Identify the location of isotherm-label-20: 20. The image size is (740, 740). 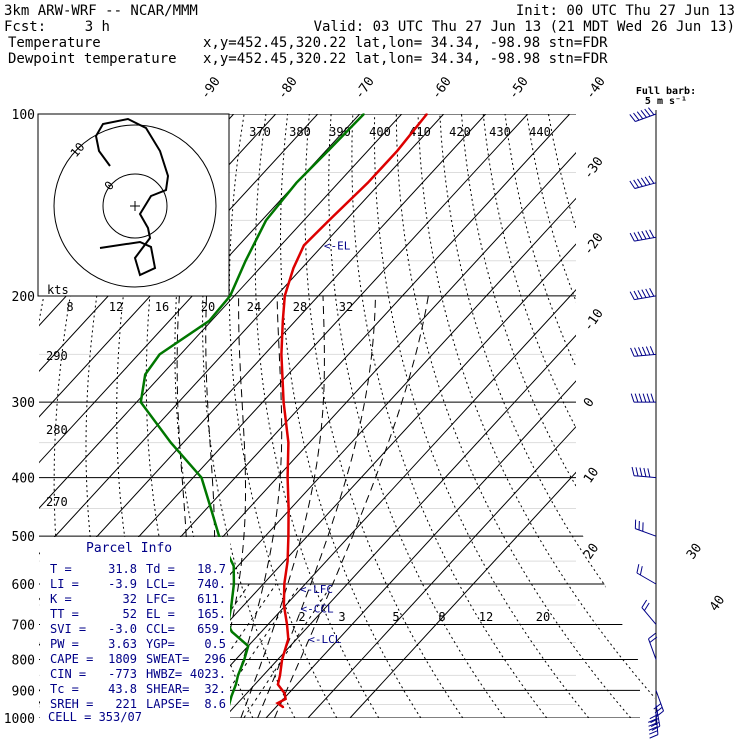
(591, 551).